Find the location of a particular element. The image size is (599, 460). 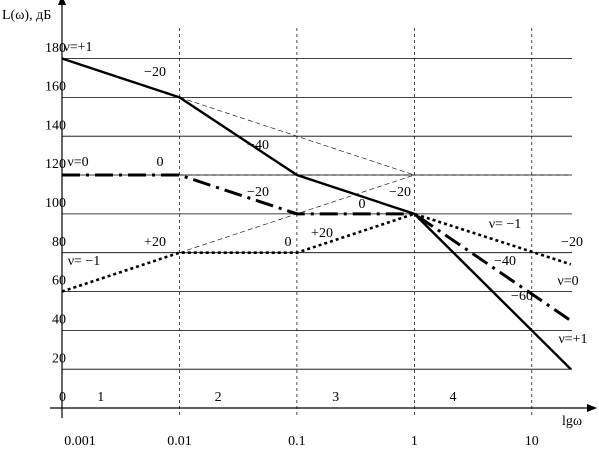

y-tick-label: 140 is located at coordinates (55, 125).